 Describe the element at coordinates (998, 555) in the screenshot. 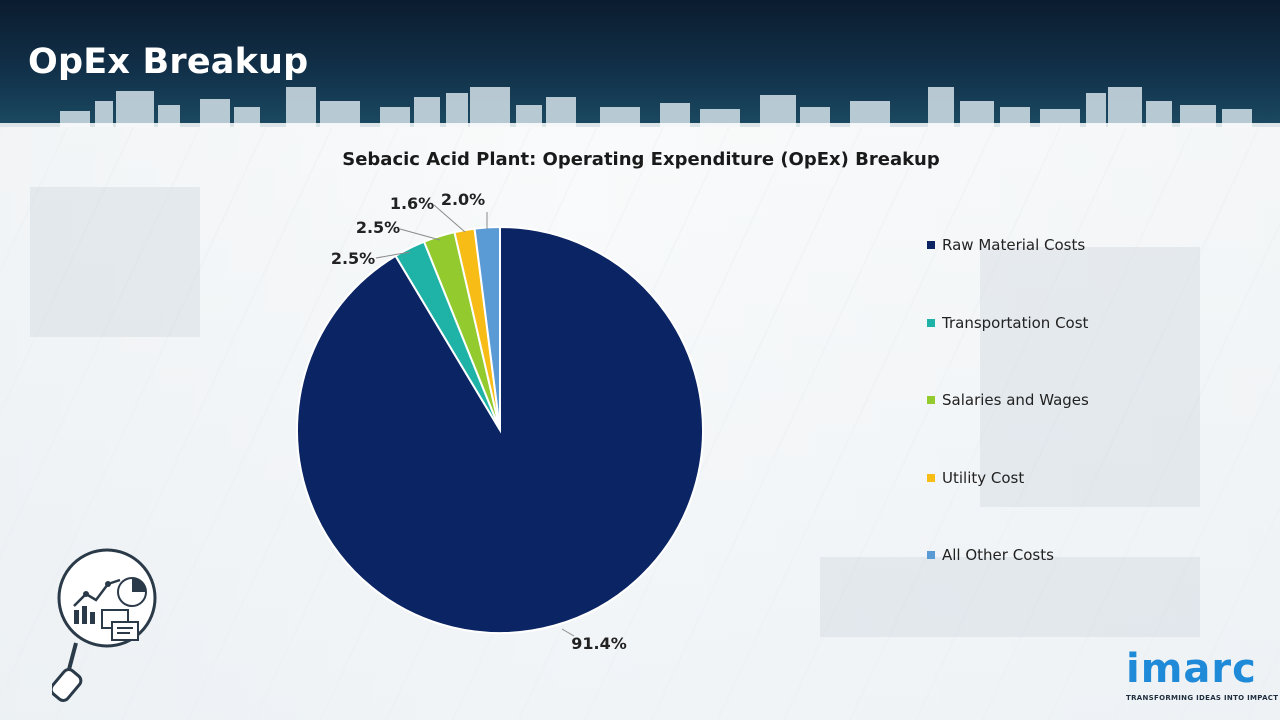

I see `legend-label: All Other Costs` at that location.